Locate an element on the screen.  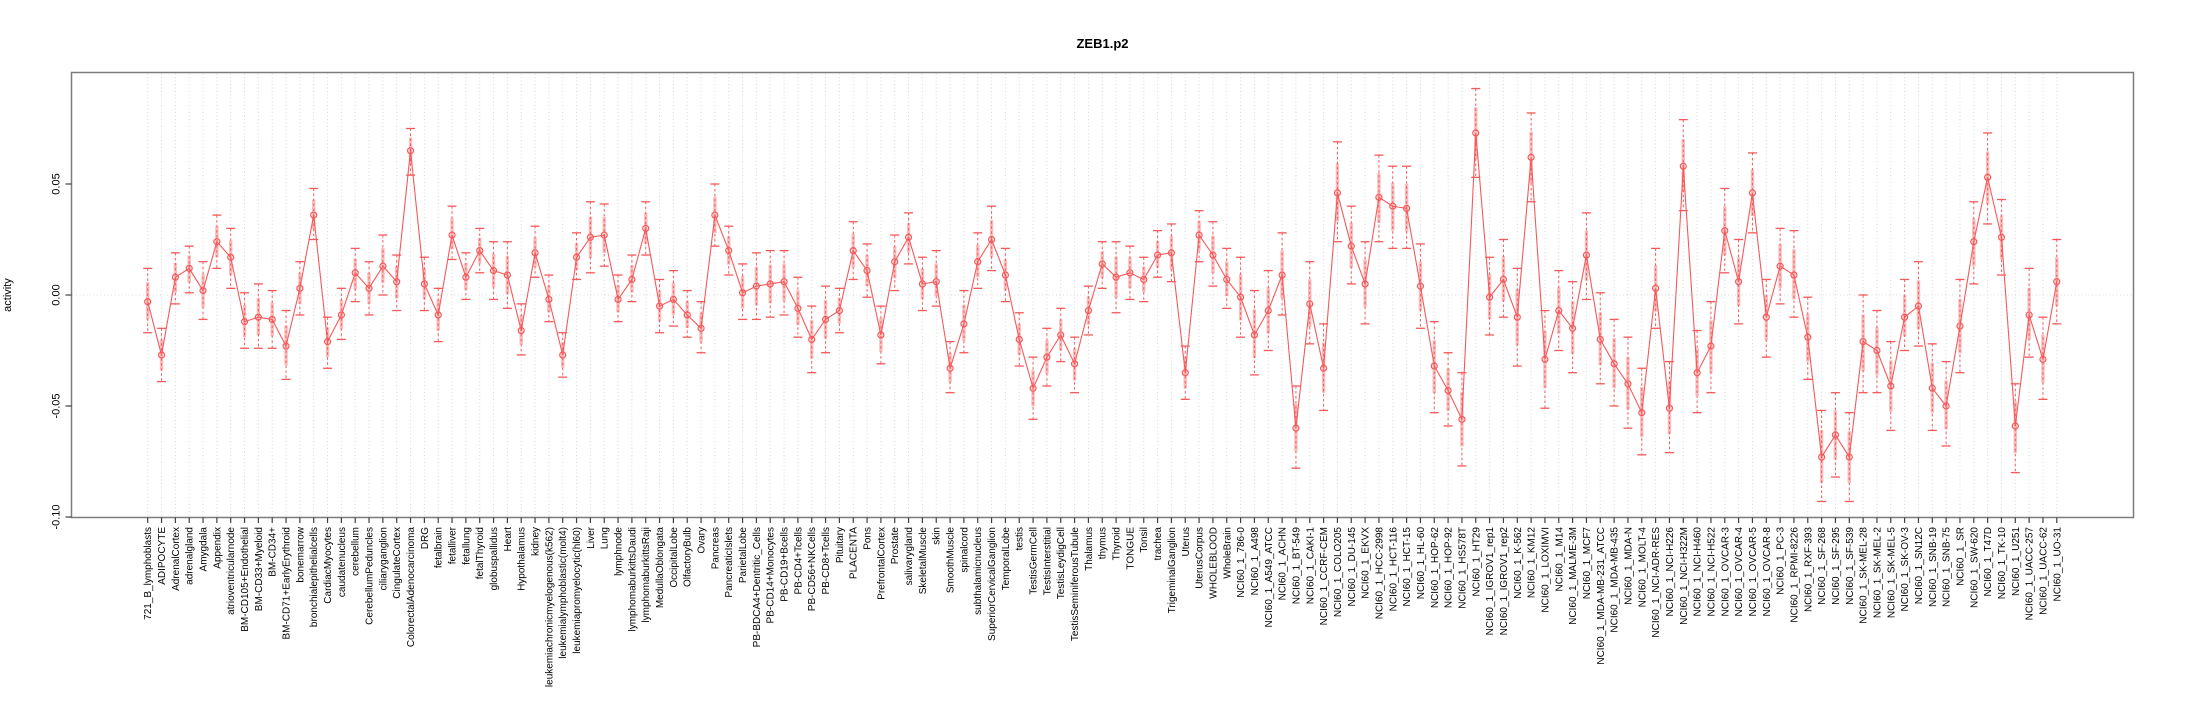
x-tick-label: NCI60_1_OVCAR-3 is located at coordinates (1725, 572).